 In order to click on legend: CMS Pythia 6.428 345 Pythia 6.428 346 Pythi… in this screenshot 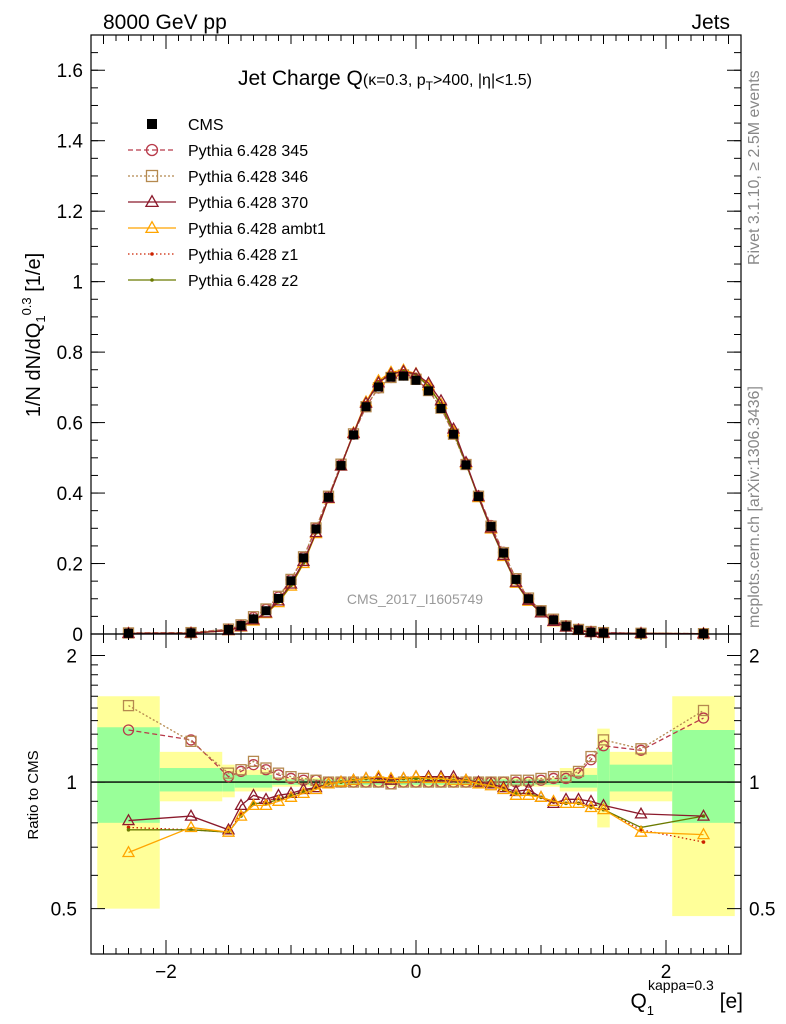, I will do `click(227, 203)`.